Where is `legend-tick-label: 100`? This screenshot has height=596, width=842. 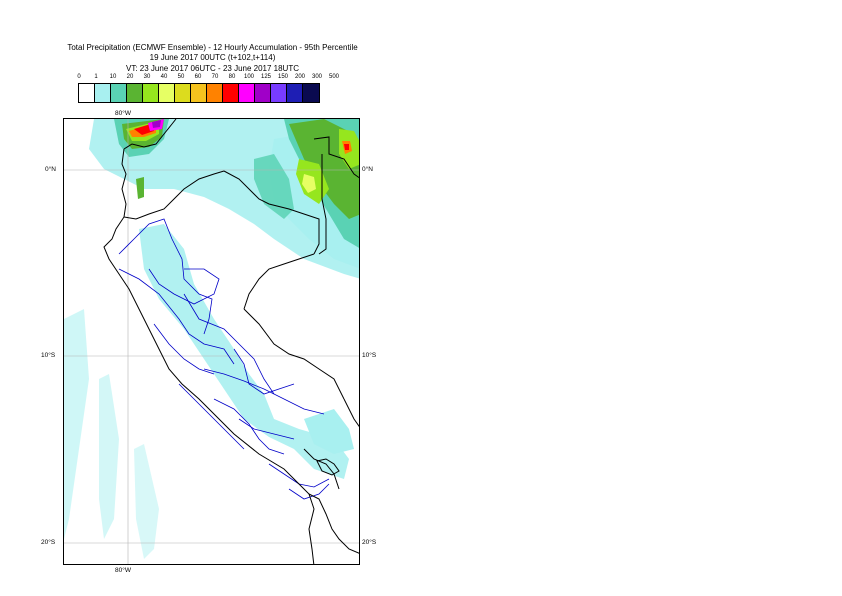 legend-tick-label: 100 is located at coordinates (249, 77).